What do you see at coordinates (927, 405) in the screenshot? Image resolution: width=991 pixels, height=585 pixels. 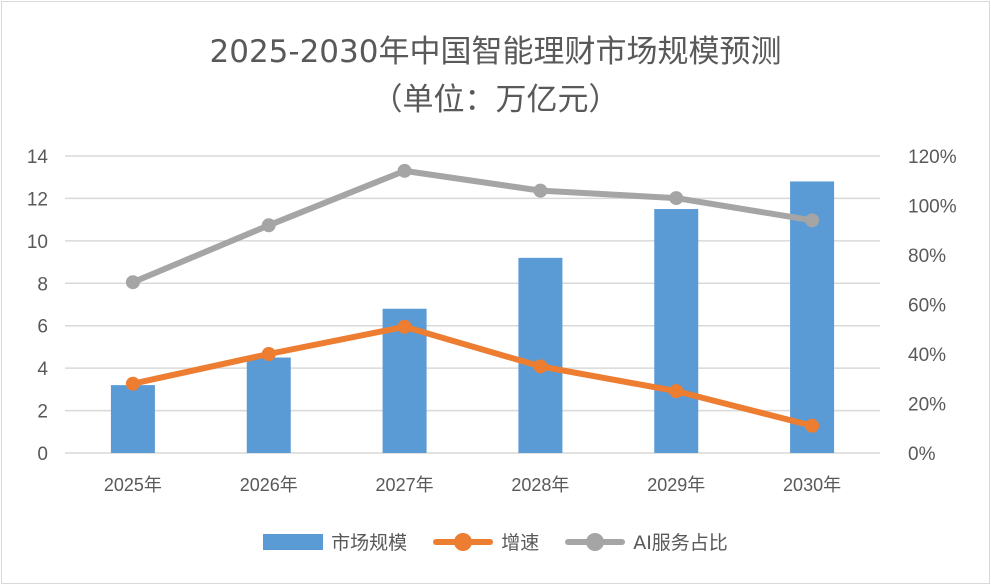 I see `y-right-tick-label: 20%` at bounding box center [927, 405].